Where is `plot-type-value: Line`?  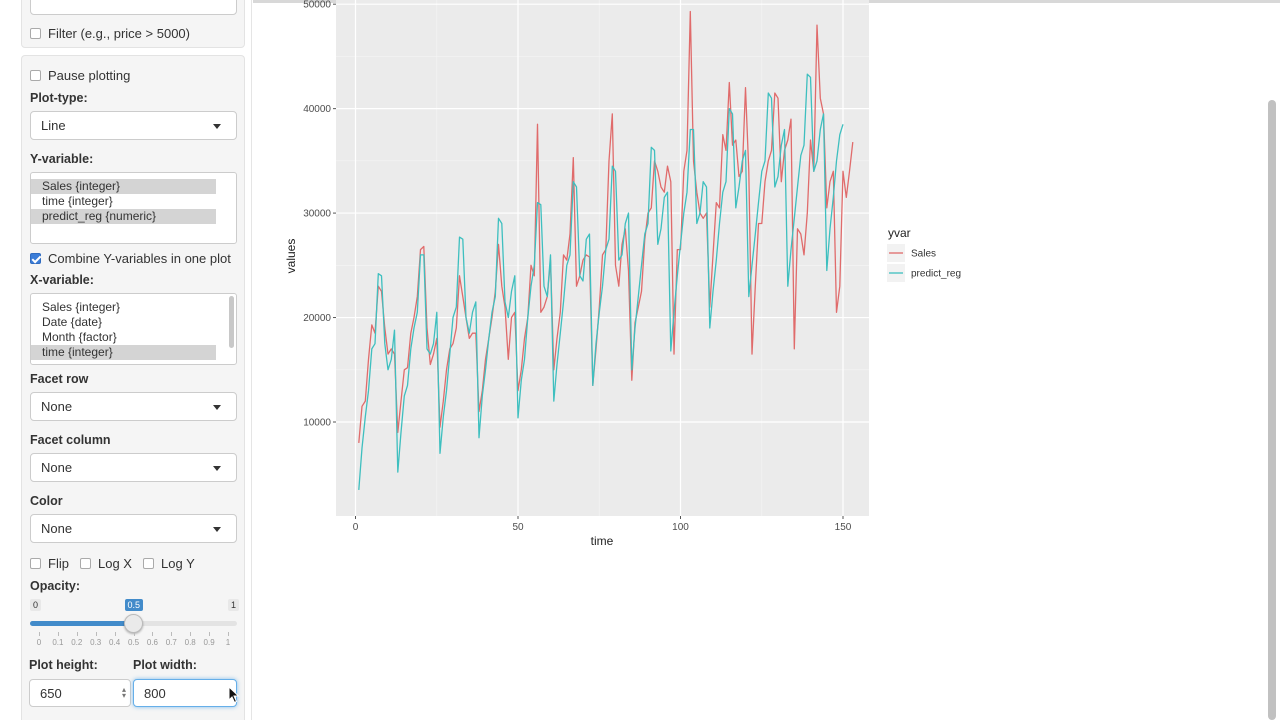
plot-type-value: Line is located at coordinates (53, 125).